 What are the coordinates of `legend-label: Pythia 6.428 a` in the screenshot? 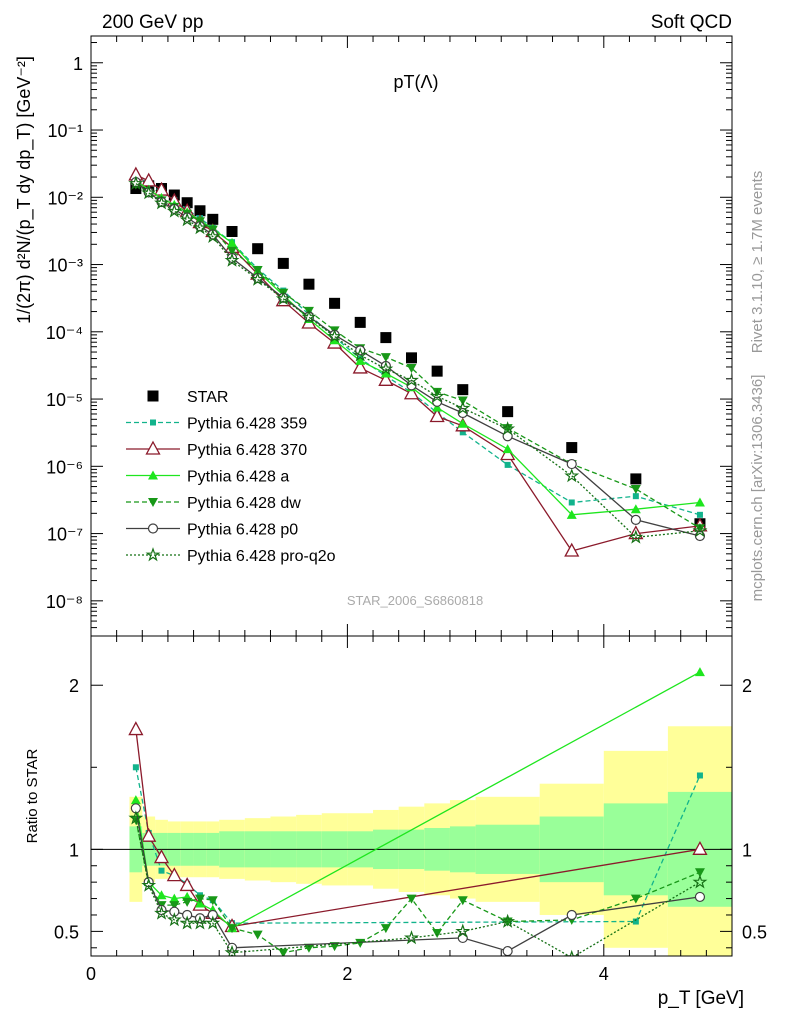 It's located at (238, 477).